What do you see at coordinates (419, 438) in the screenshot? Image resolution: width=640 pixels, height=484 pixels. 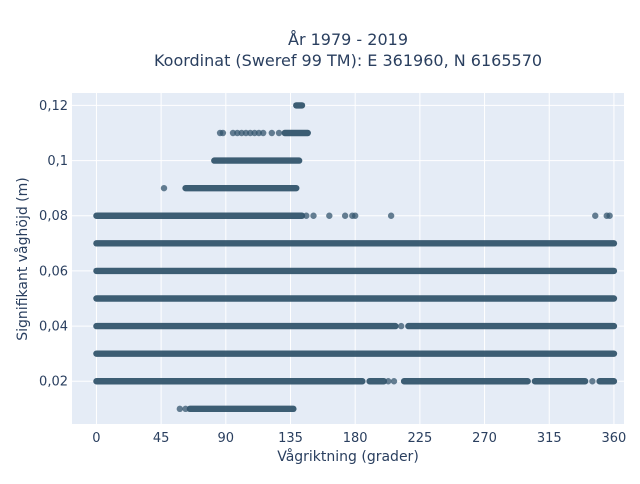 I see `x-tick-label: 225` at bounding box center [419, 438].